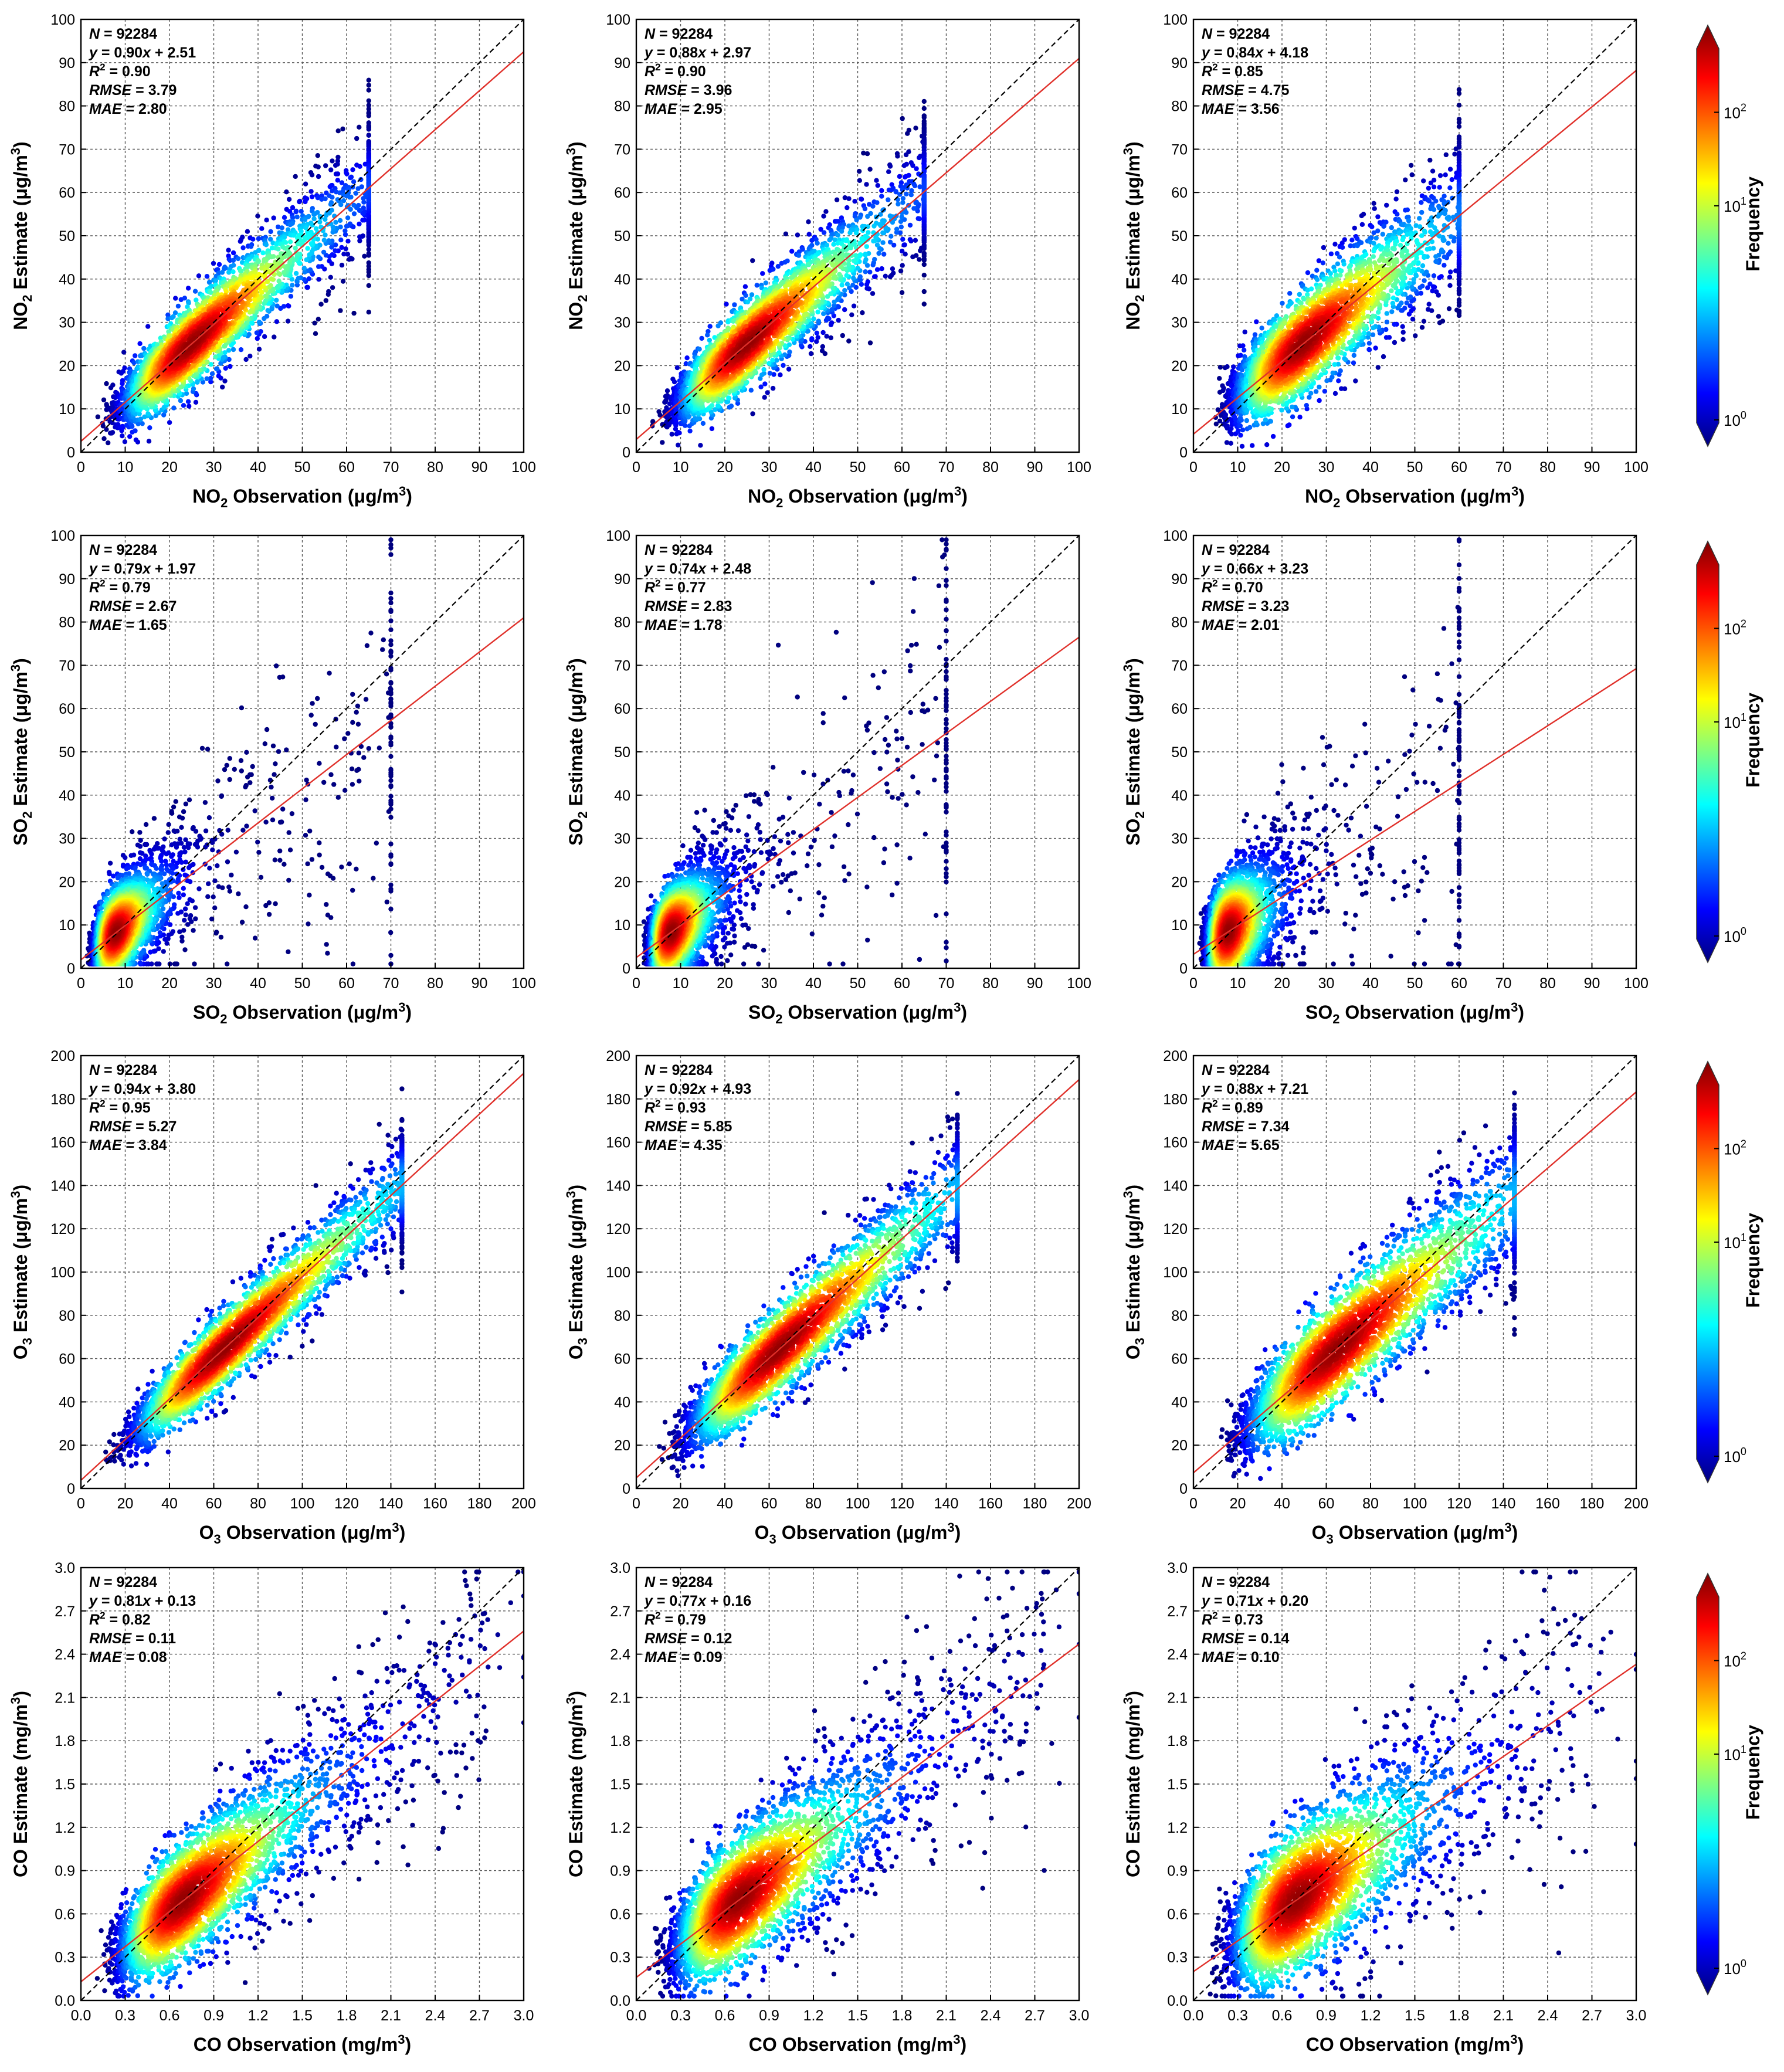 The image size is (1784, 2072). Describe the element at coordinates (347, 467) in the screenshot. I see `x-tick-label: 60` at that location.